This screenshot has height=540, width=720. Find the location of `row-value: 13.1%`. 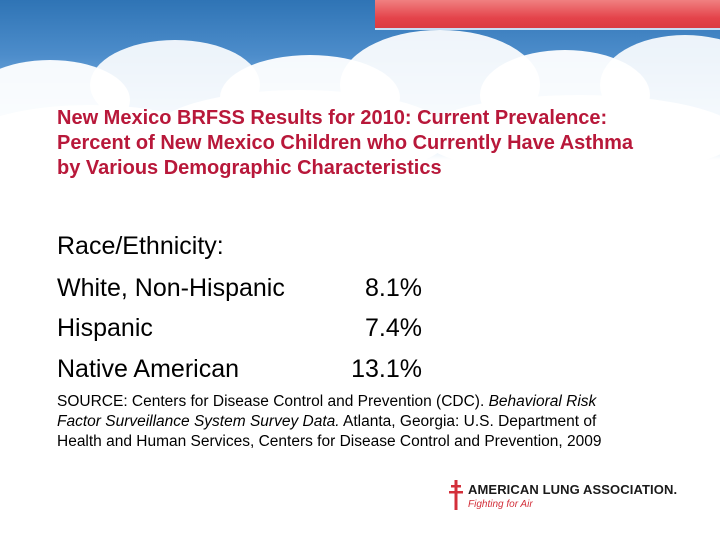

row-value: 13.1% is located at coordinates (386, 369).